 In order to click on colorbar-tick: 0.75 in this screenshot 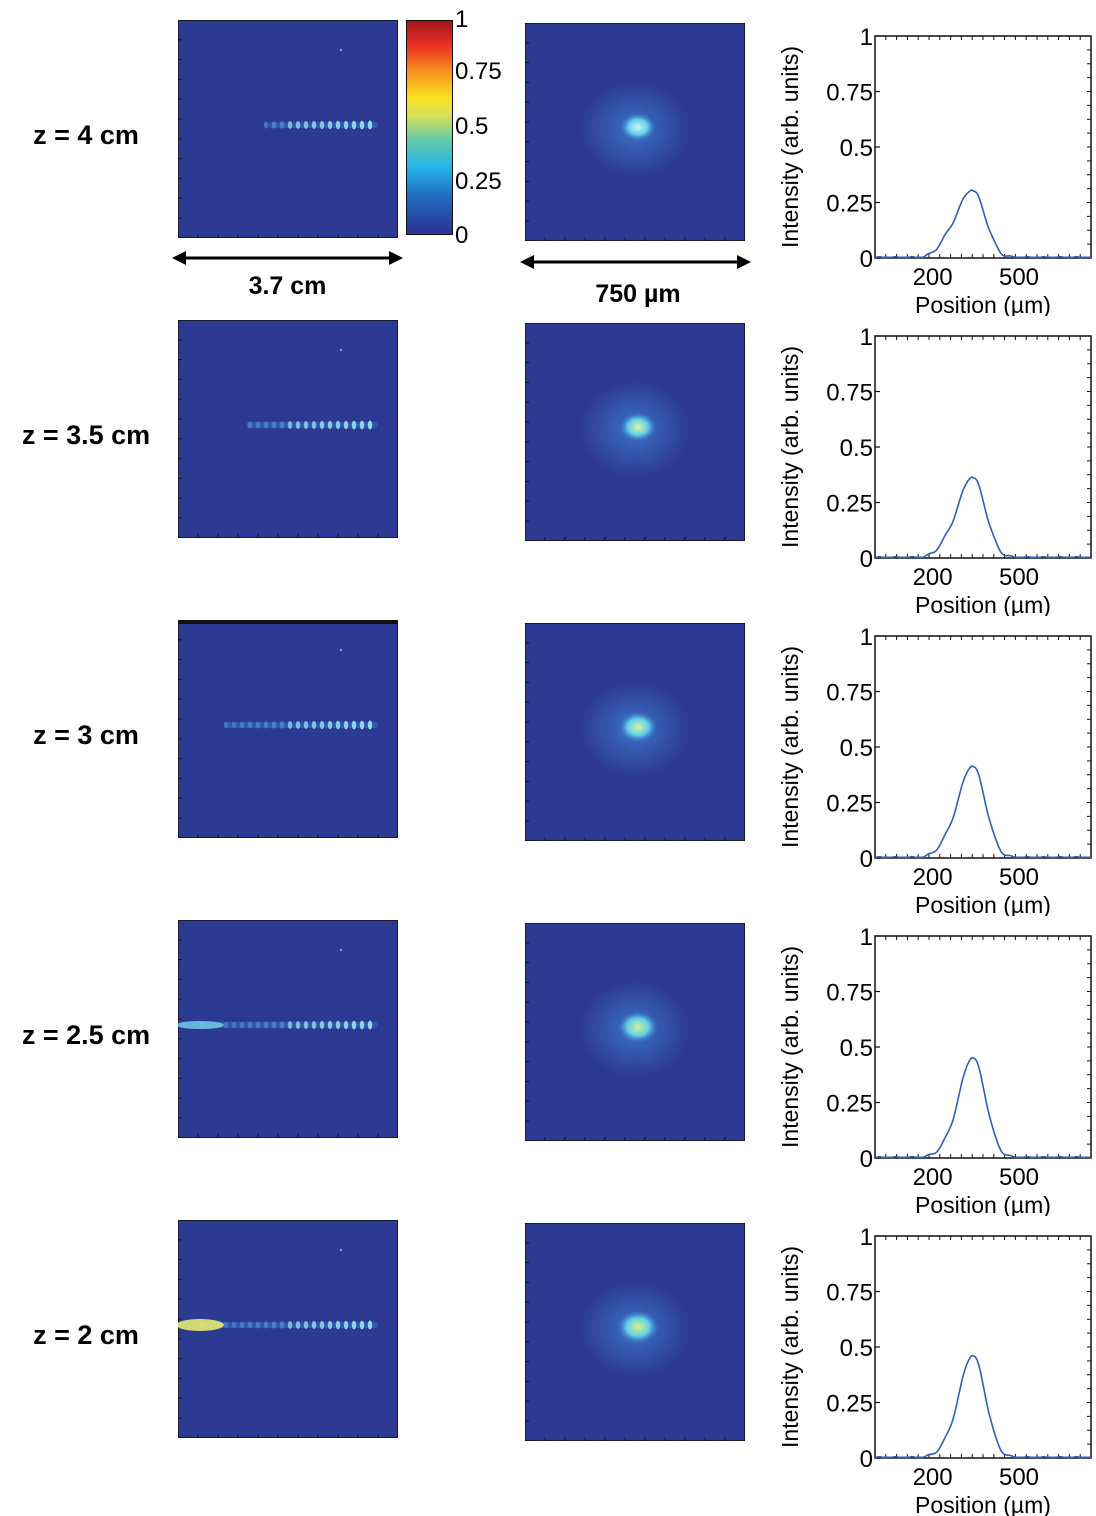, I will do `click(478, 71)`.